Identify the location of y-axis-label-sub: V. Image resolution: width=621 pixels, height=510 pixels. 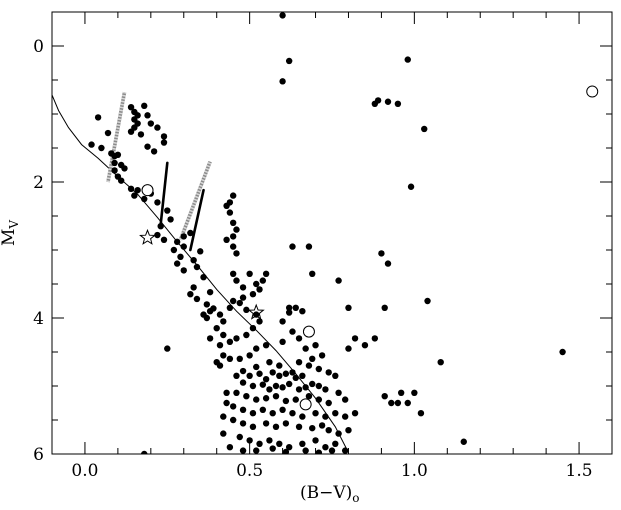
(14, 225).